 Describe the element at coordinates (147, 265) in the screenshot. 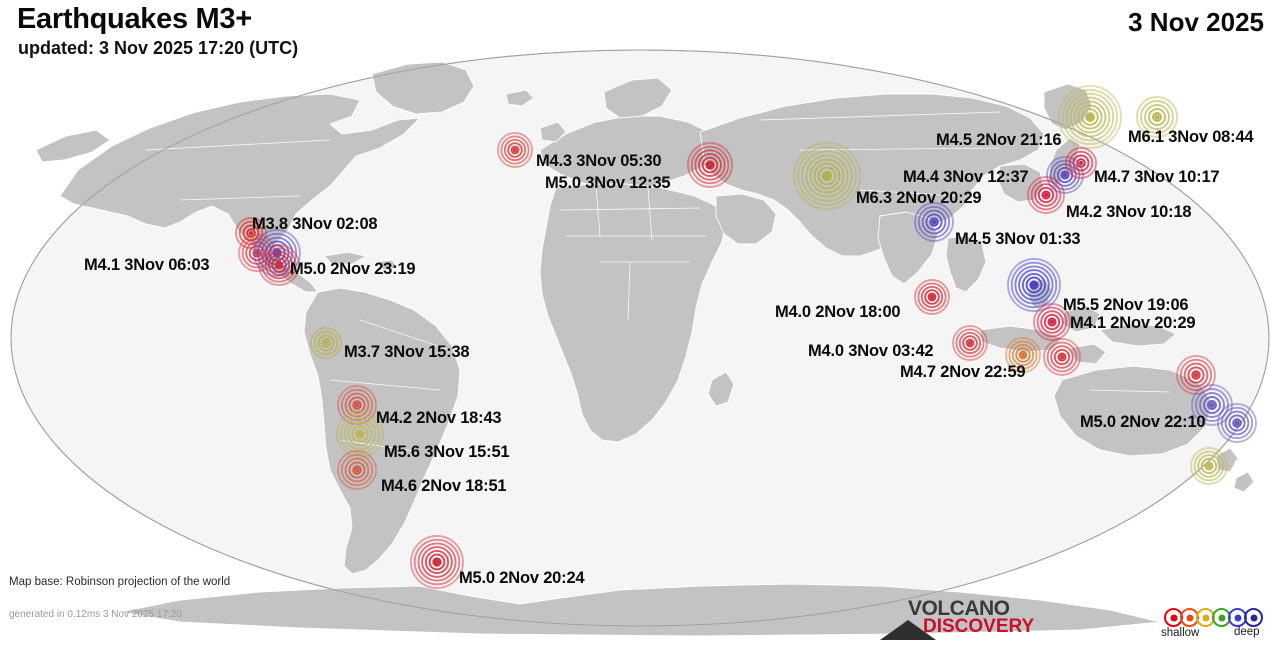

I see `quake-label: M4.1 3Nov 06:03` at that location.